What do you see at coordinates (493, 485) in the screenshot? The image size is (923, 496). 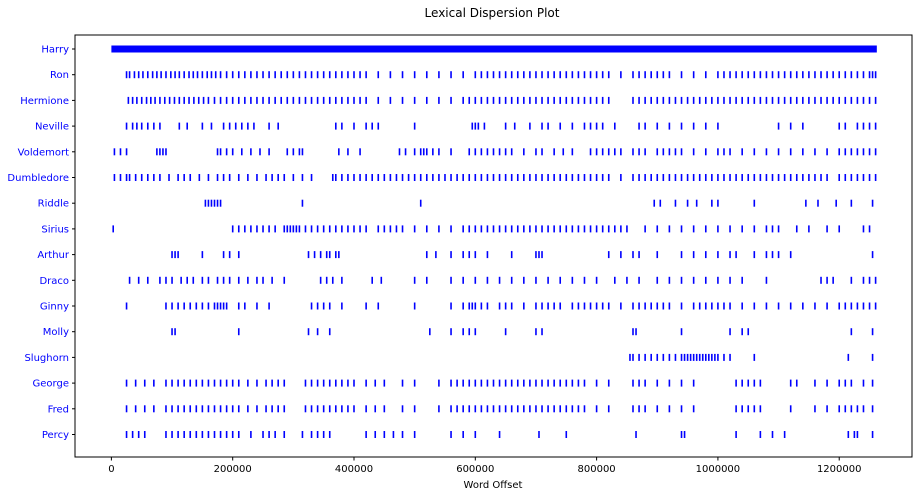 I see `x-axis-label: Word Offset` at bounding box center [493, 485].